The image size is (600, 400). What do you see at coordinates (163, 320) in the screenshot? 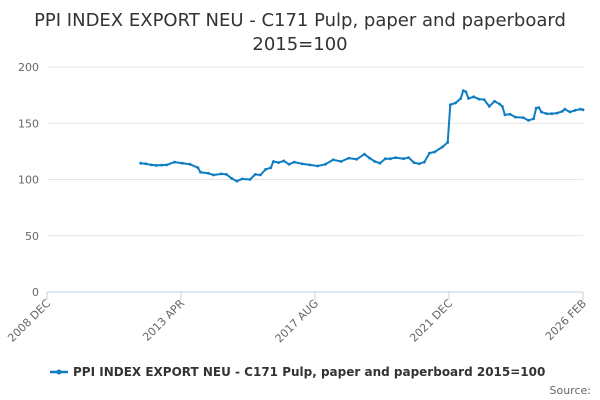
I see `x-tick-label: 2013 APR` at bounding box center [163, 320].